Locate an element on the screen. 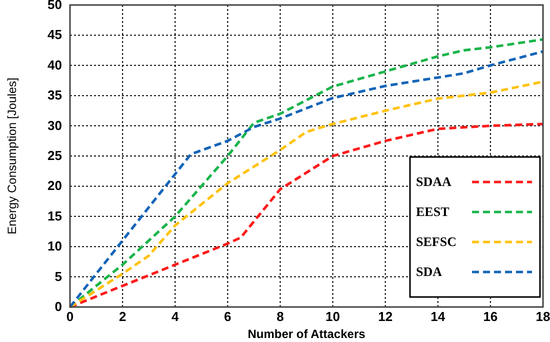 Image resolution: width=550 pixels, height=342 pixels. legend-label: SDA is located at coordinates (429, 271).